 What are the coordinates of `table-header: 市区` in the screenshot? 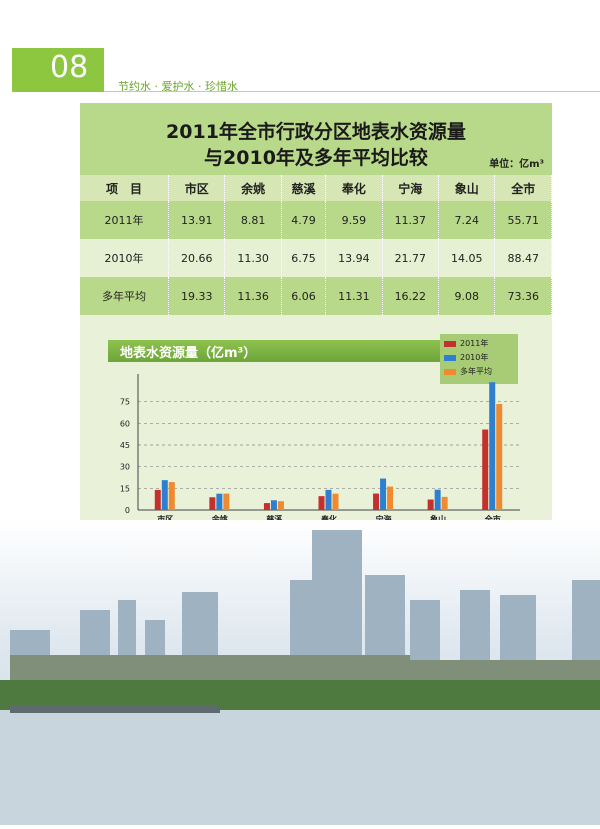 It's located at (197, 188).